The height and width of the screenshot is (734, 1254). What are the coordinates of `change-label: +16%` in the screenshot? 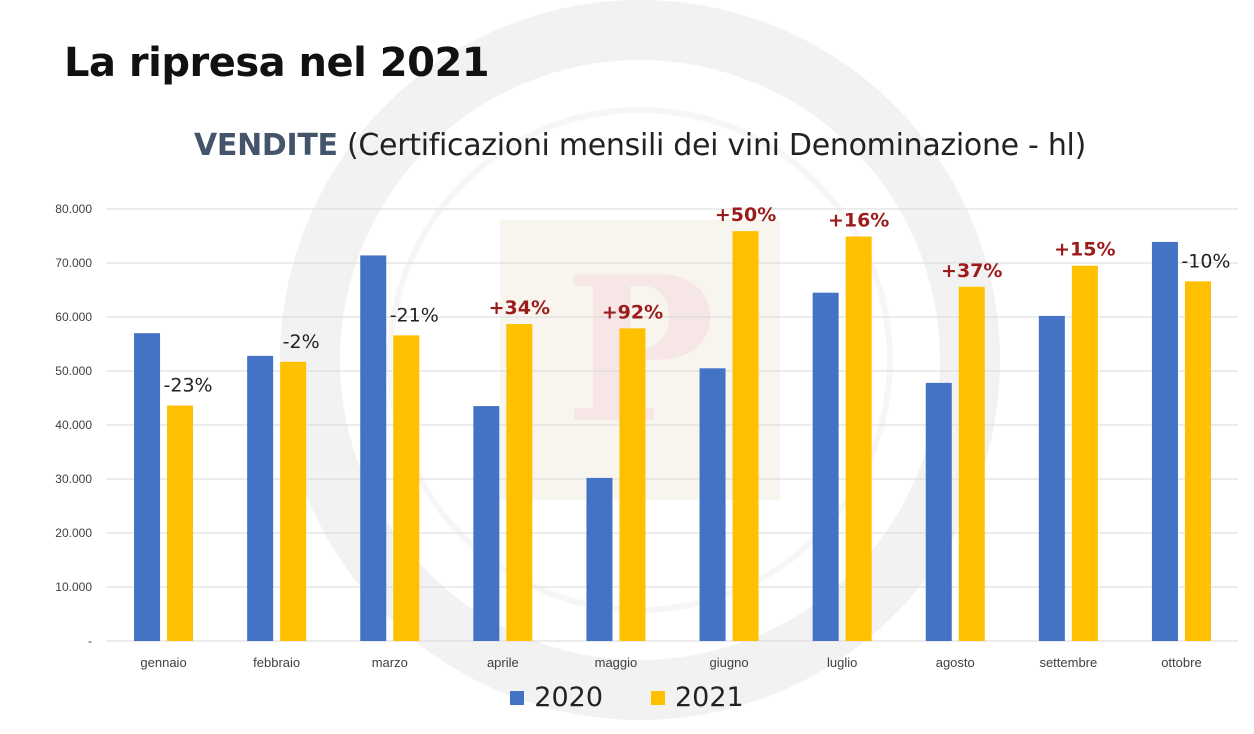 It's located at (858, 221).